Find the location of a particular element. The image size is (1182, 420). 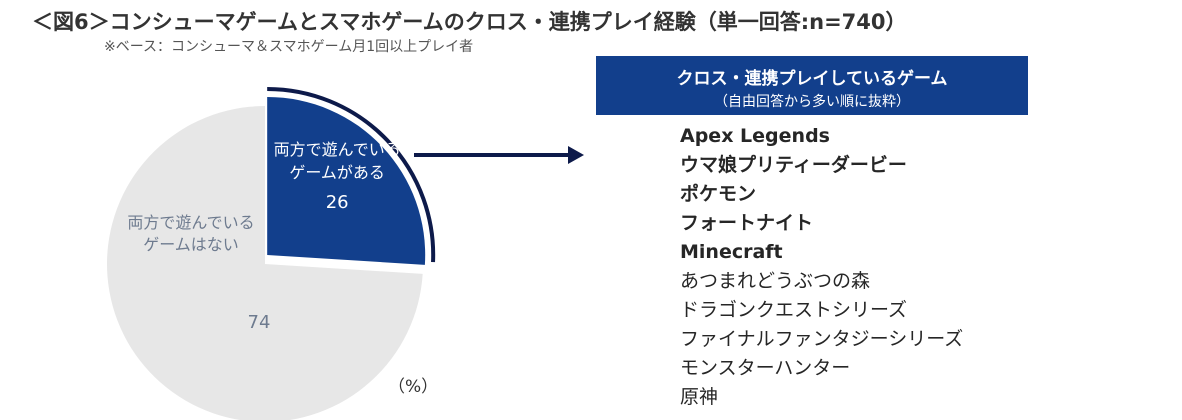

game-list-item: モンスターハンター is located at coordinates (765, 368).